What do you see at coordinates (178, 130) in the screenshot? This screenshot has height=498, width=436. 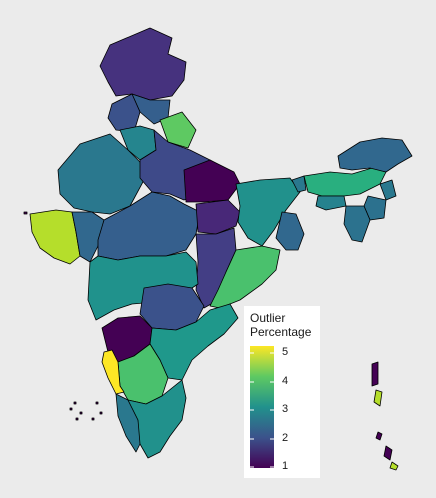 I see `region-uttarakhand` at bounding box center [178, 130].